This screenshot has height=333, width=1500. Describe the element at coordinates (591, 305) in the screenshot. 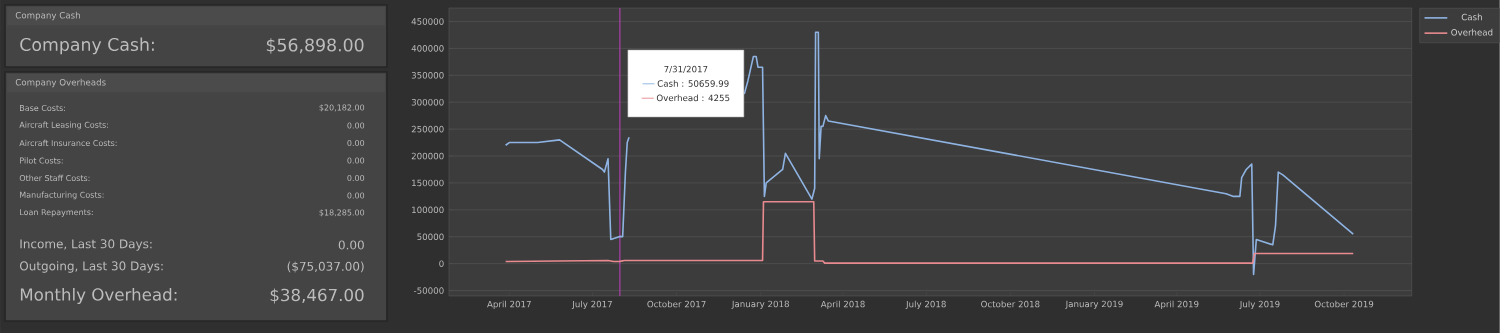

I see `x-tick-label: July 2017` at that location.